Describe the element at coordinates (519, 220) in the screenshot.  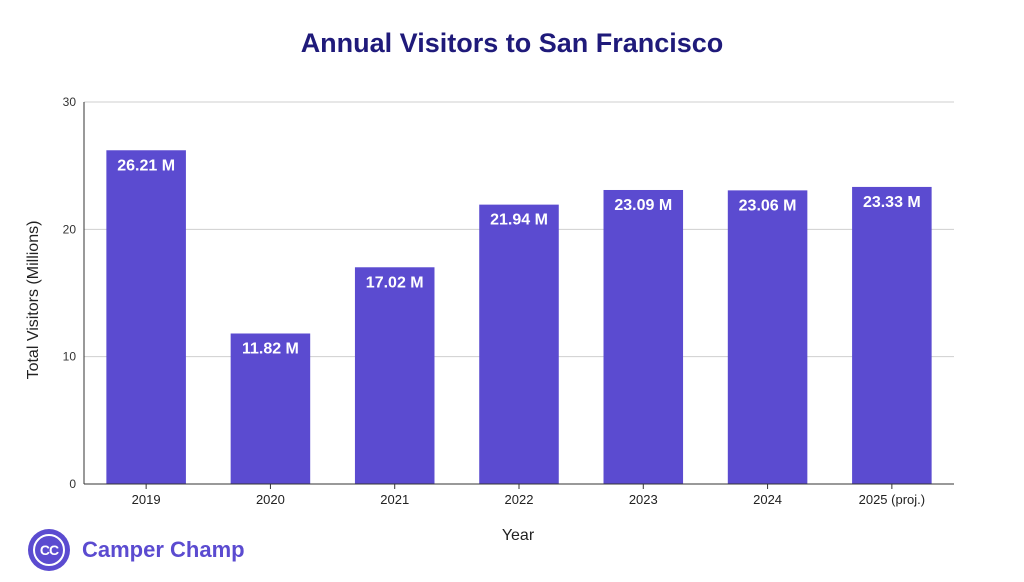
I see `bar-data-label: 21.94 M` at that location.